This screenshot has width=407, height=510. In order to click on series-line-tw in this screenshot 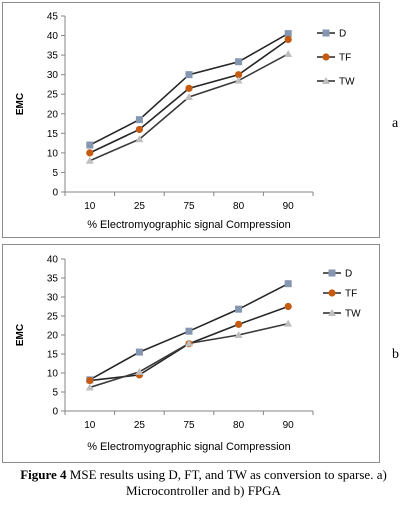, I will do `click(189, 107)`.